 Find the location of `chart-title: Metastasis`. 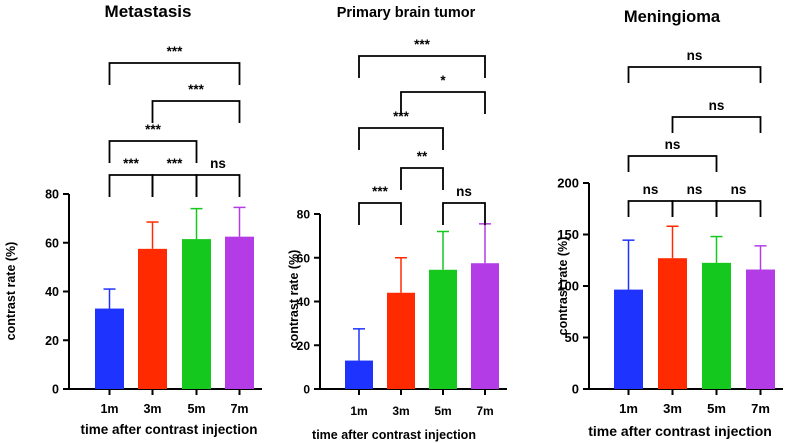

chart-title: Metastasis is located at coordinates (148, 11).